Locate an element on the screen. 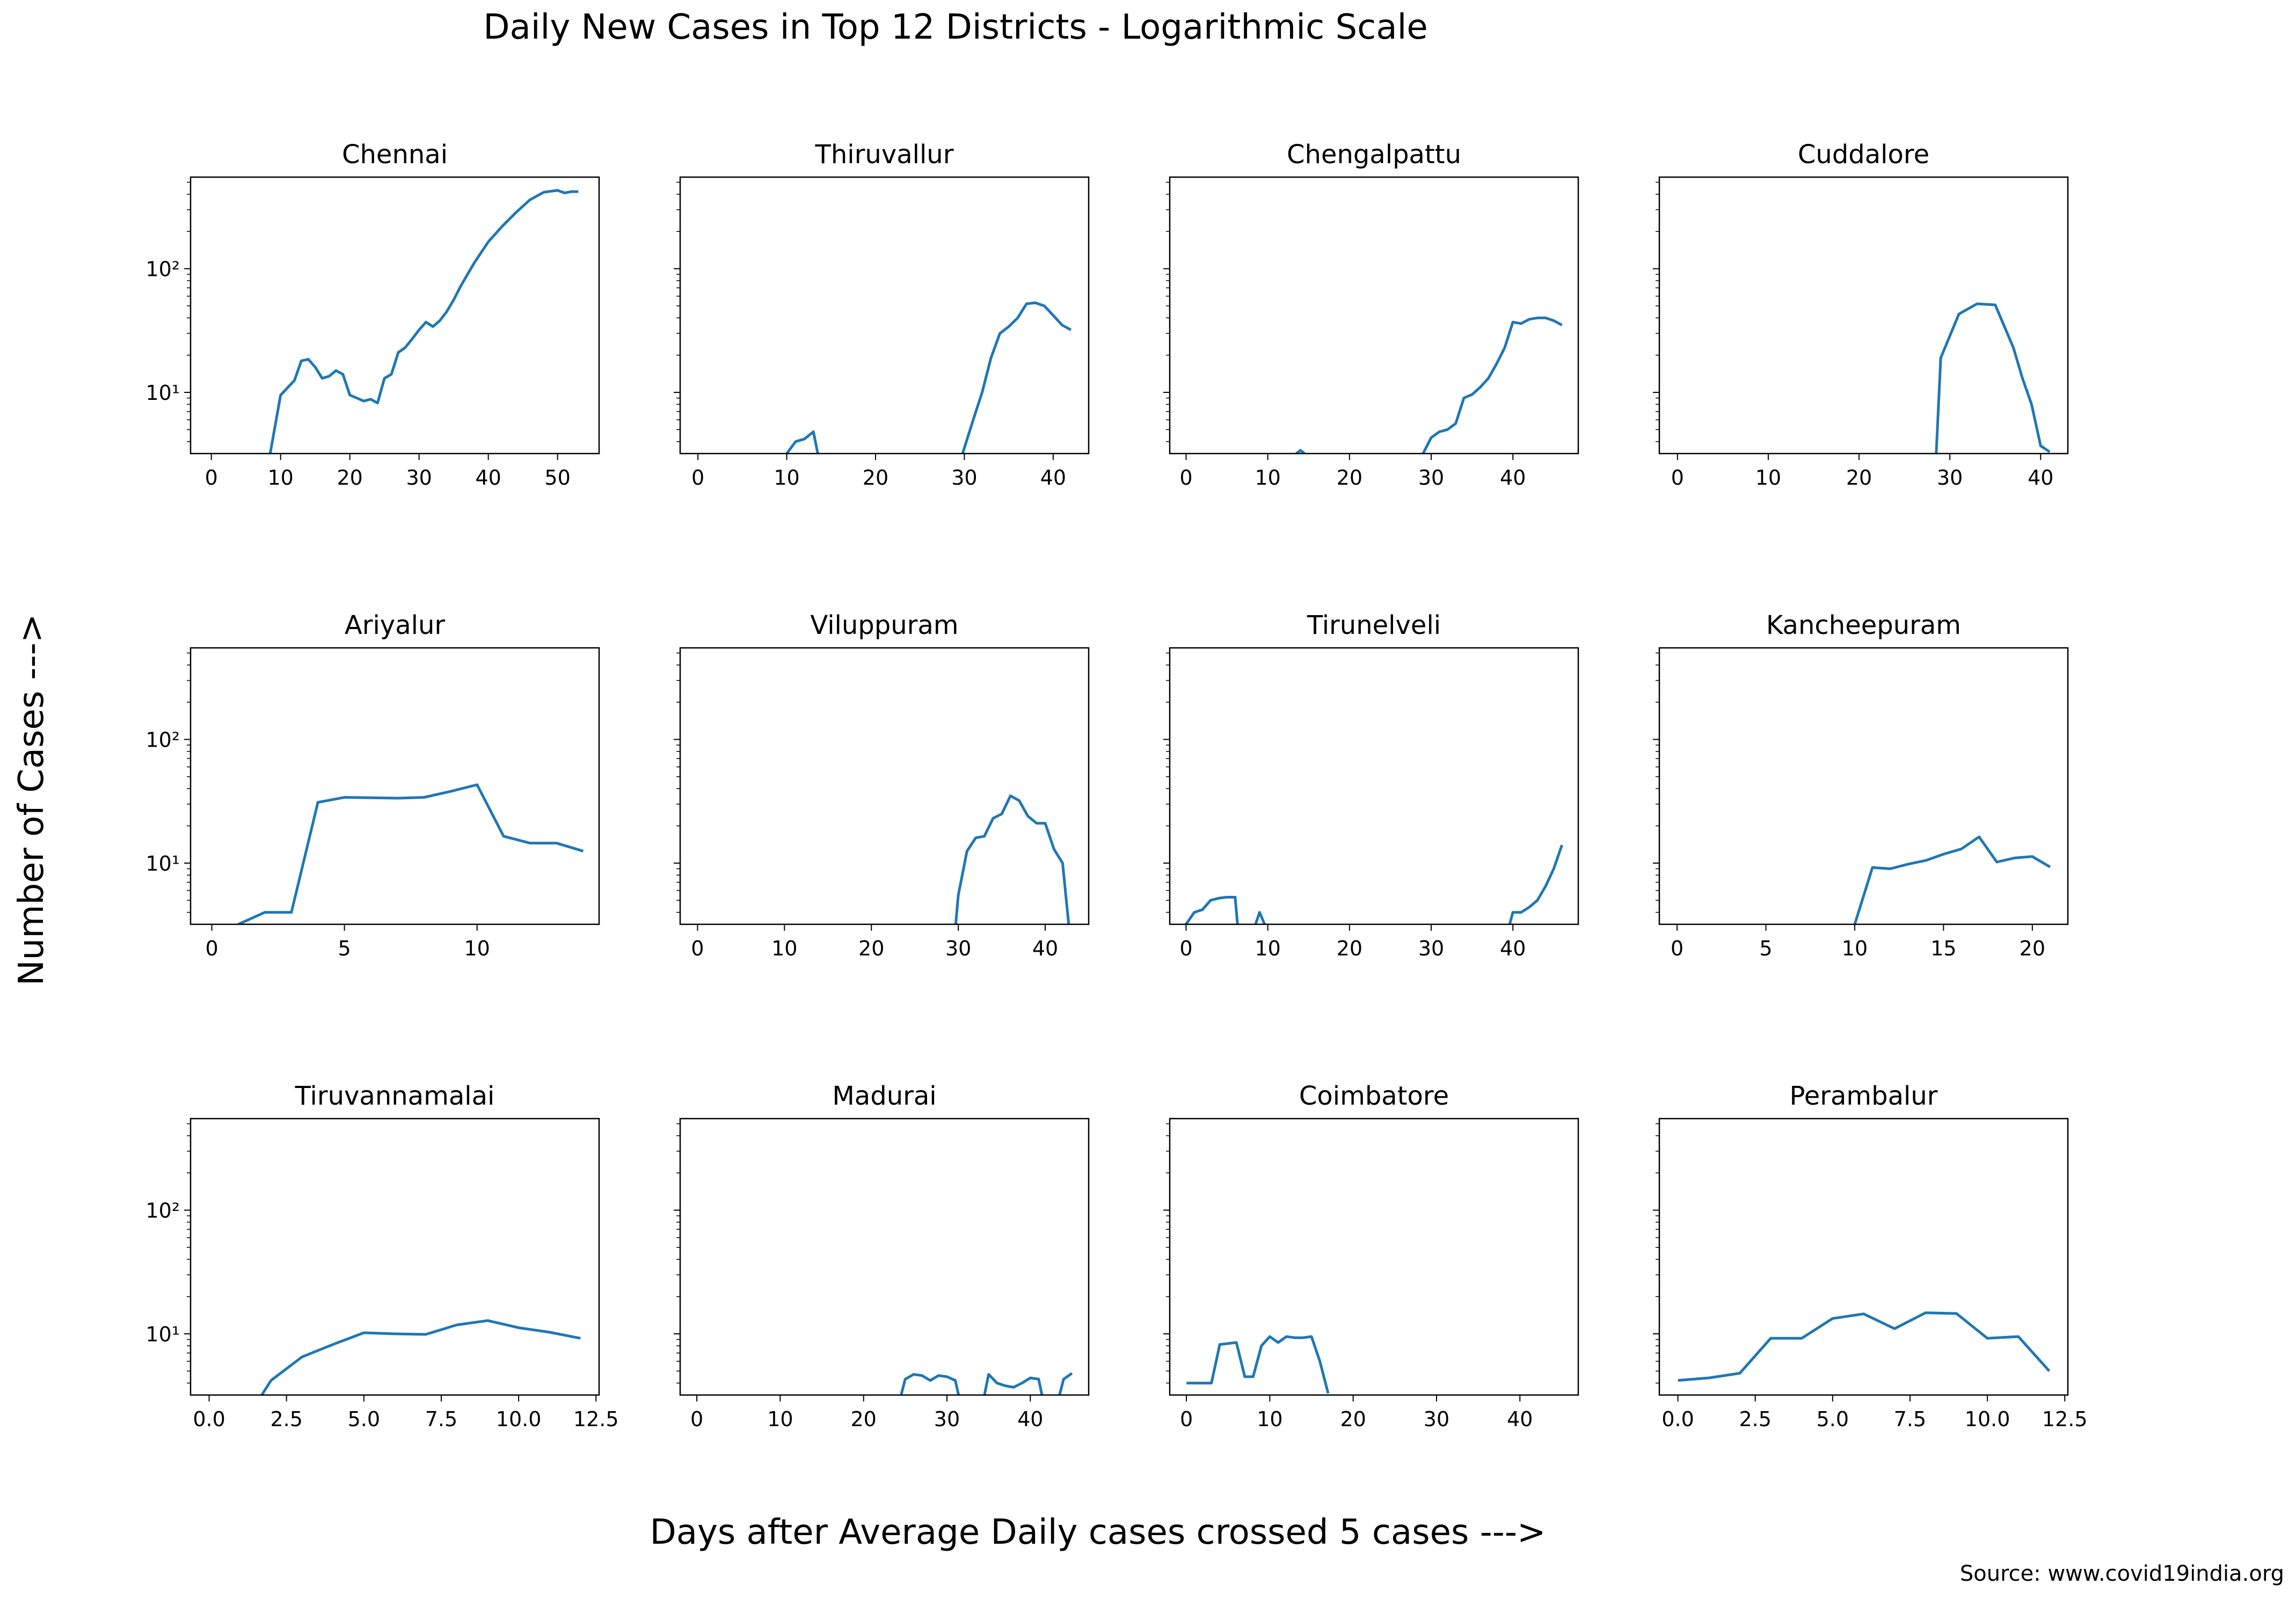 The image size is (2296, 1599). subplot-title: Chengalpattu is located at coordinates (1374, 155).